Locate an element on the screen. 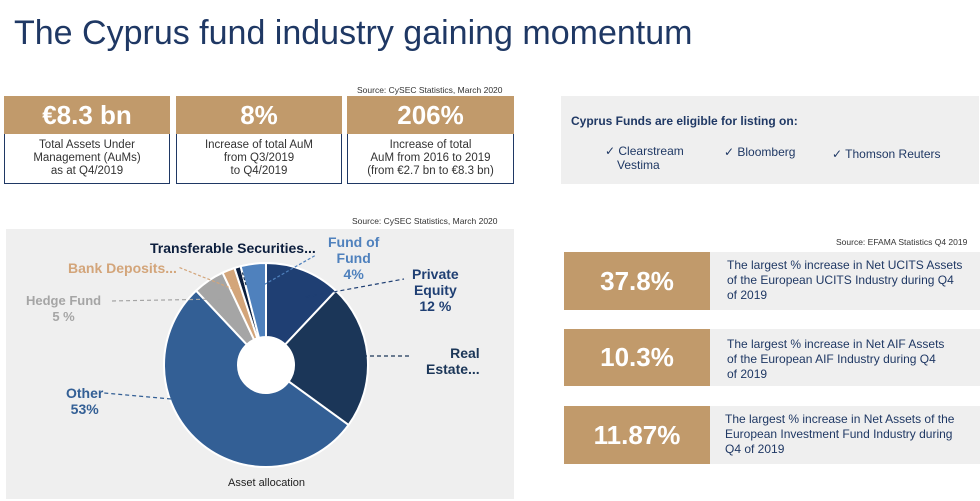  stat-desc-line: Q4 of 2019 is located at coordinates (755, 449).